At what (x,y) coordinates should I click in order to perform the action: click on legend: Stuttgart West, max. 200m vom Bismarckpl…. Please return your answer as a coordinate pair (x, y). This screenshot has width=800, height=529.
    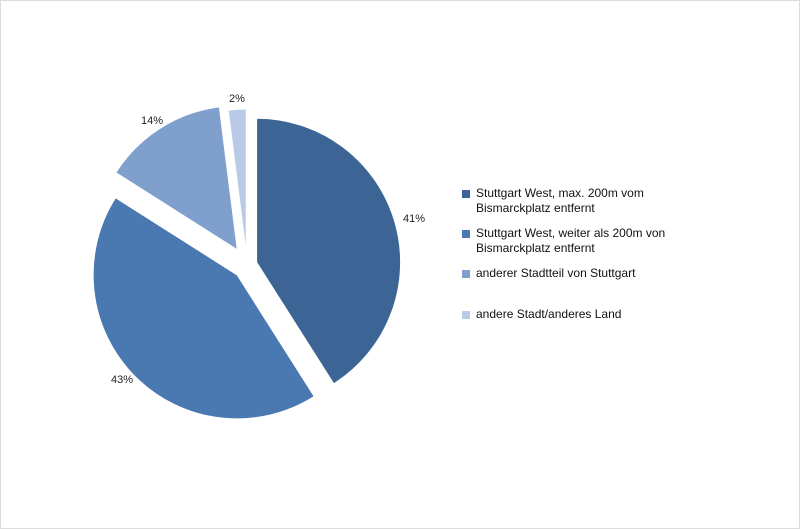
    Looking at the image, I should click on (592, 256).